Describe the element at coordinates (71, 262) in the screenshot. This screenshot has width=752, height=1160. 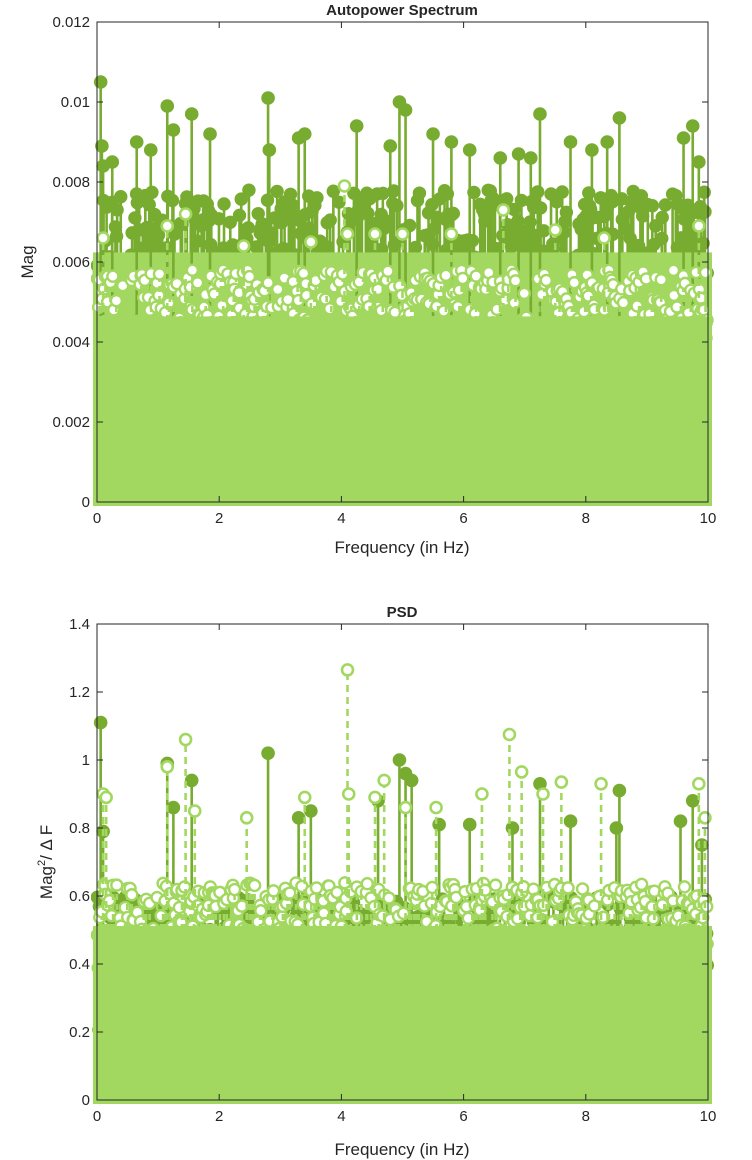
I see `y-tick-label: 0.006` at that location.